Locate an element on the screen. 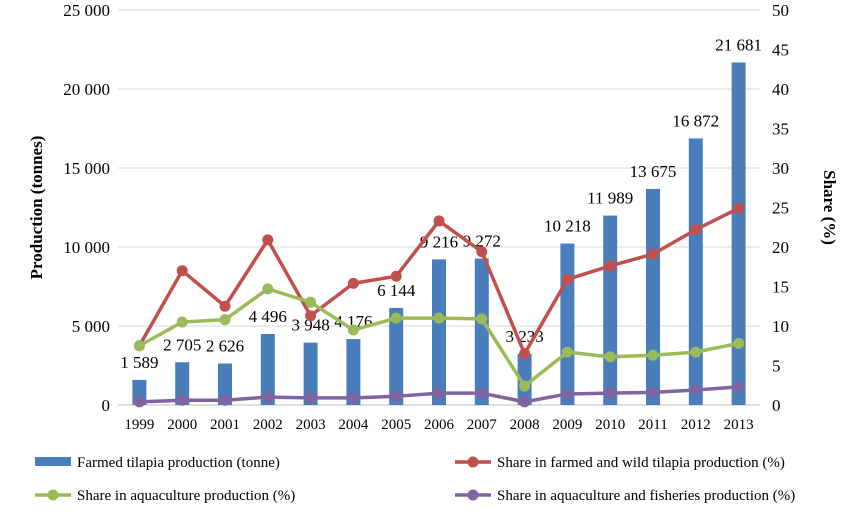 This screenshot has height=524, width=850. y2-tick-label: 35 is located at coordinates (780, 129).